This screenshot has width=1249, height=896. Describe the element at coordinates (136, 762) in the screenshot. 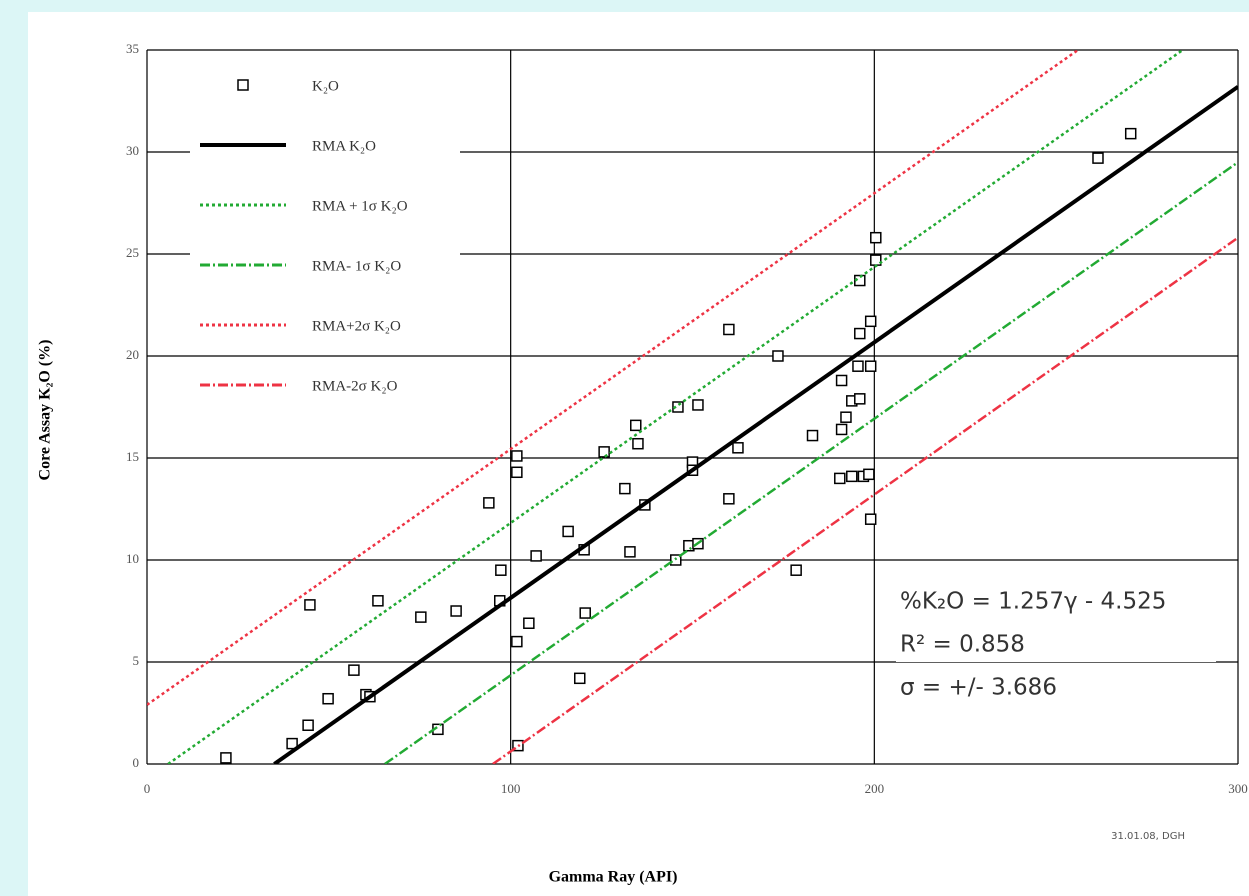

I see `y-tick-label: 0` at that location.